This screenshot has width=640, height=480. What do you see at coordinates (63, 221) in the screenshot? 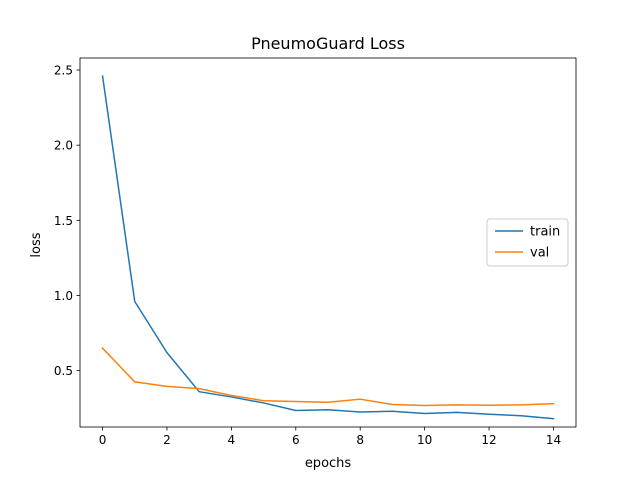
I see `y-tick-label: 1.5` at bounding box center [63, 221].